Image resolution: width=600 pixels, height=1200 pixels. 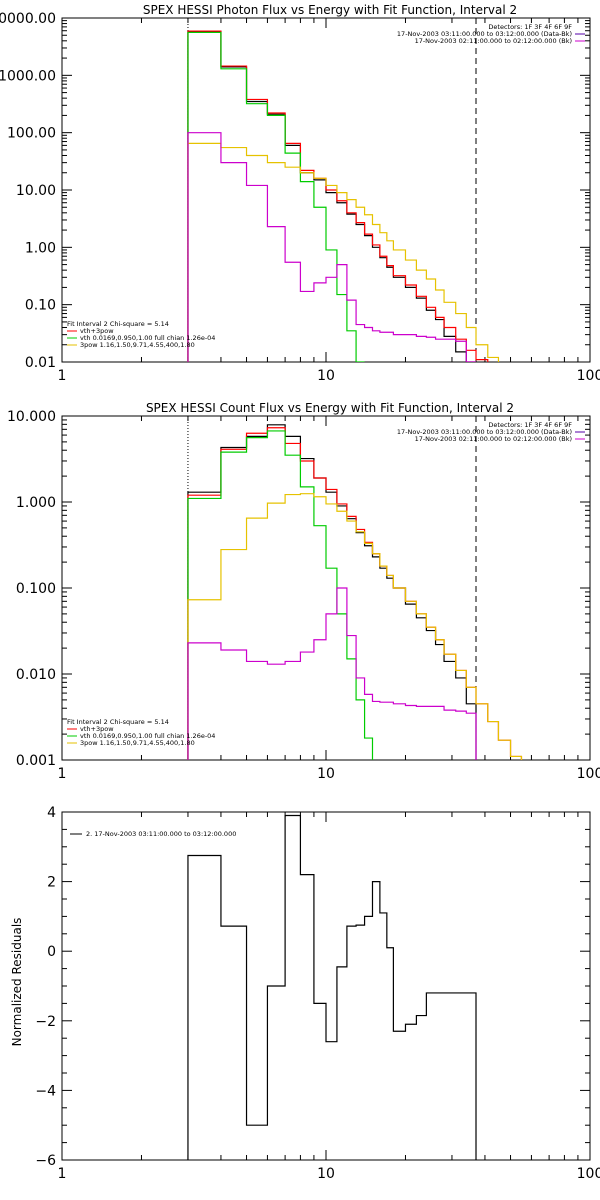 What do you see at coordinates (36, 191) in the screenshot?
I see `y-tick-label: 10.00` at bounding box center [36, 191].